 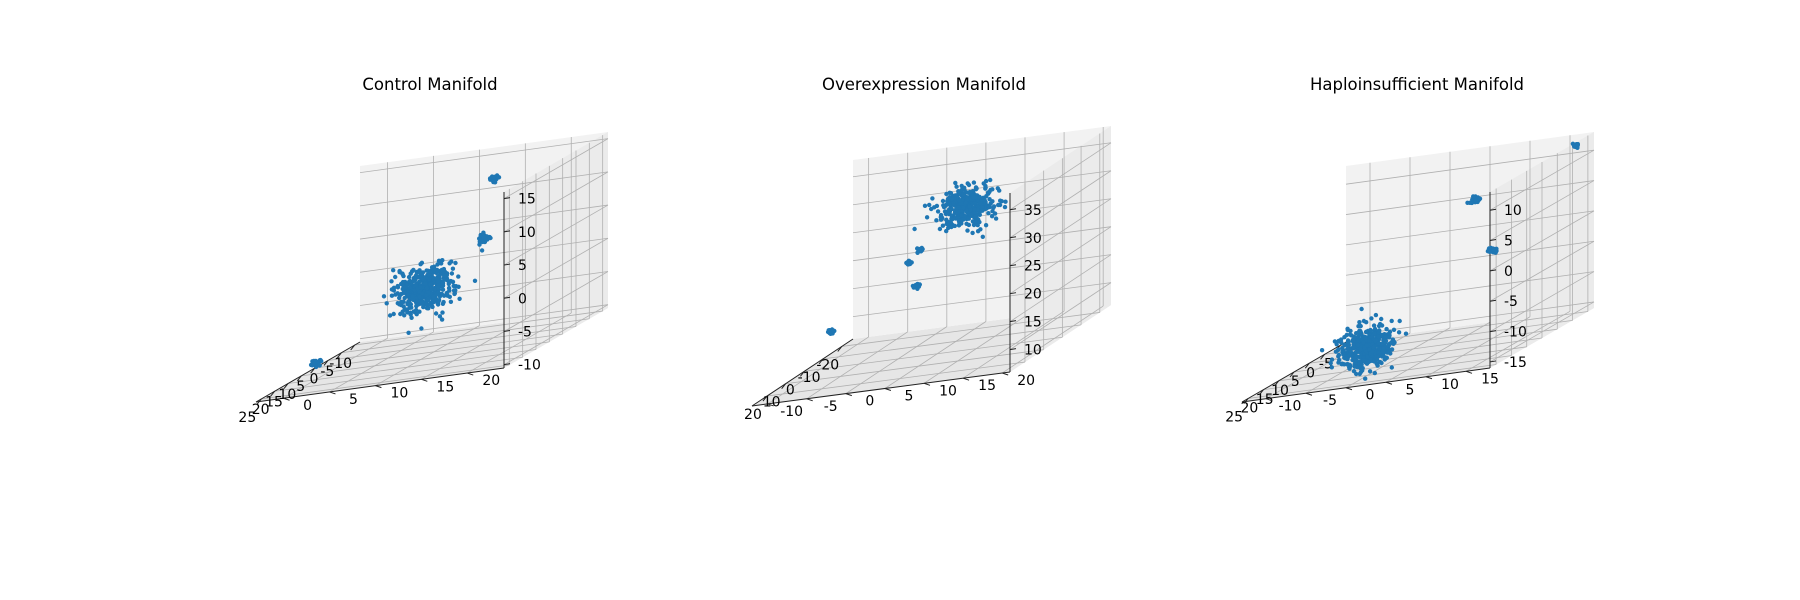 I want to click on y-tick-label: 20, so click(x=1026, y=381).